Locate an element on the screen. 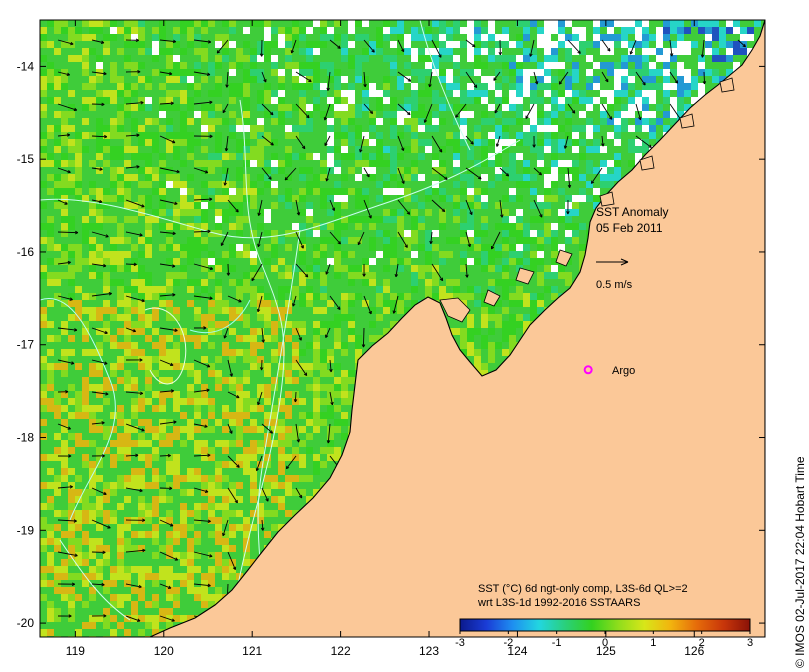 The image size is (809, 672). latitude-tick-label: -16 is located at coordinates (26, 252).